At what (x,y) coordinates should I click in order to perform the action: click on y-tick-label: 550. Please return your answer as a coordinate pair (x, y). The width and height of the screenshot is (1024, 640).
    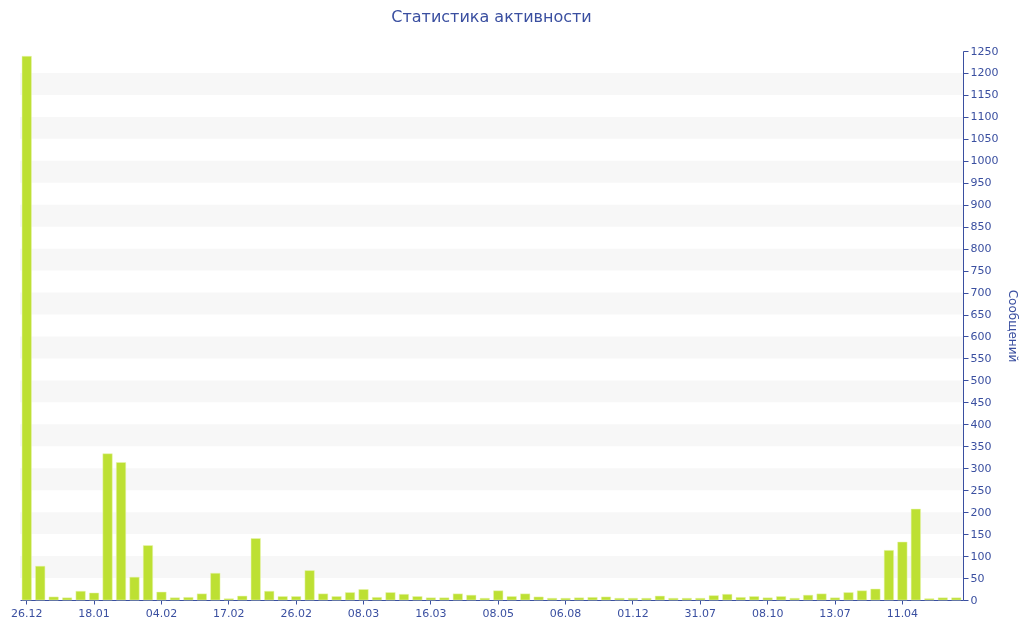
    Looking at the image, I should click on (981, 358).